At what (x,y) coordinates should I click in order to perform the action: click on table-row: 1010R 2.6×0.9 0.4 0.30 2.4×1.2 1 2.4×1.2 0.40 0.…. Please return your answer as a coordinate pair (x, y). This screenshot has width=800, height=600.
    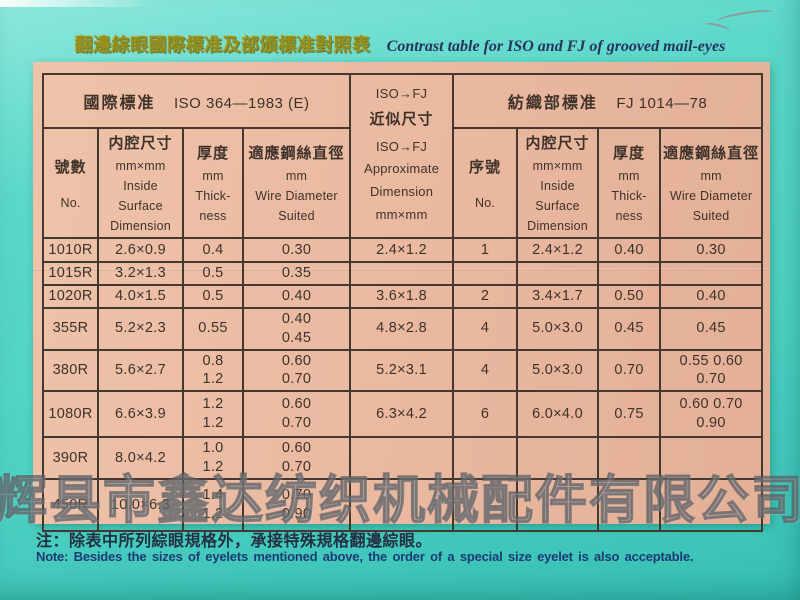
    Looking at the image, I should click on (403, 250).